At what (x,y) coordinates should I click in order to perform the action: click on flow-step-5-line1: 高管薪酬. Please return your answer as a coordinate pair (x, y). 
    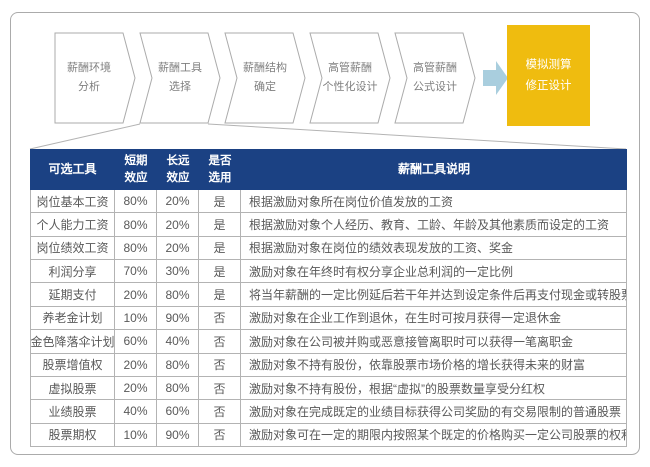
    Looking at the image, I should click on (435, 67).